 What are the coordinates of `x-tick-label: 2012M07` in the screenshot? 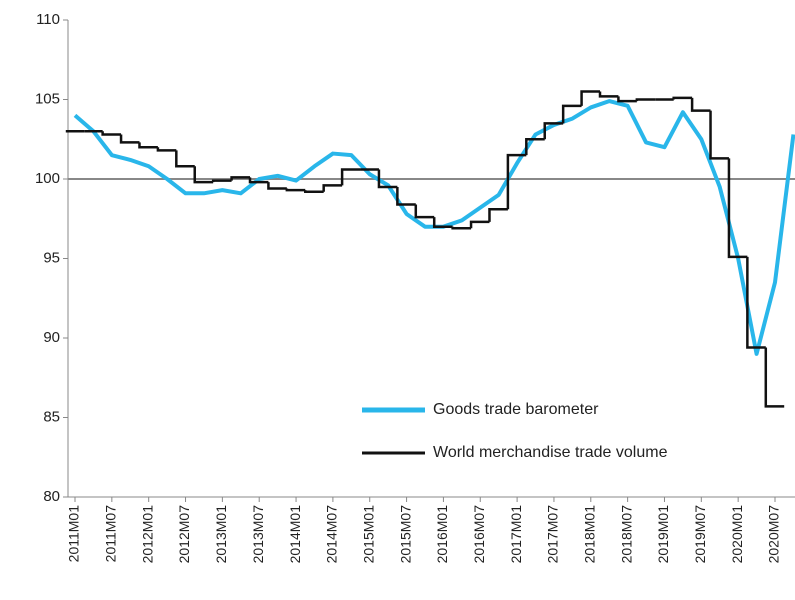 It's located at (184, 534).